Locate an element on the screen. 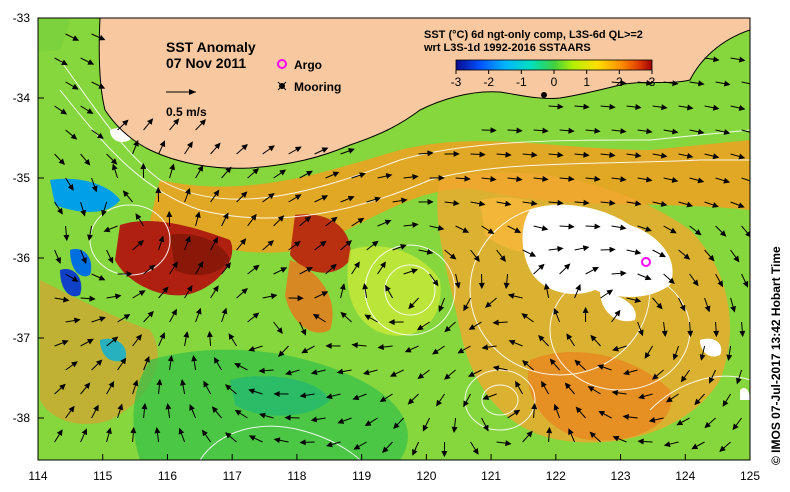  scale-label: 0.5 m/s is located at coordinates (186, 112).